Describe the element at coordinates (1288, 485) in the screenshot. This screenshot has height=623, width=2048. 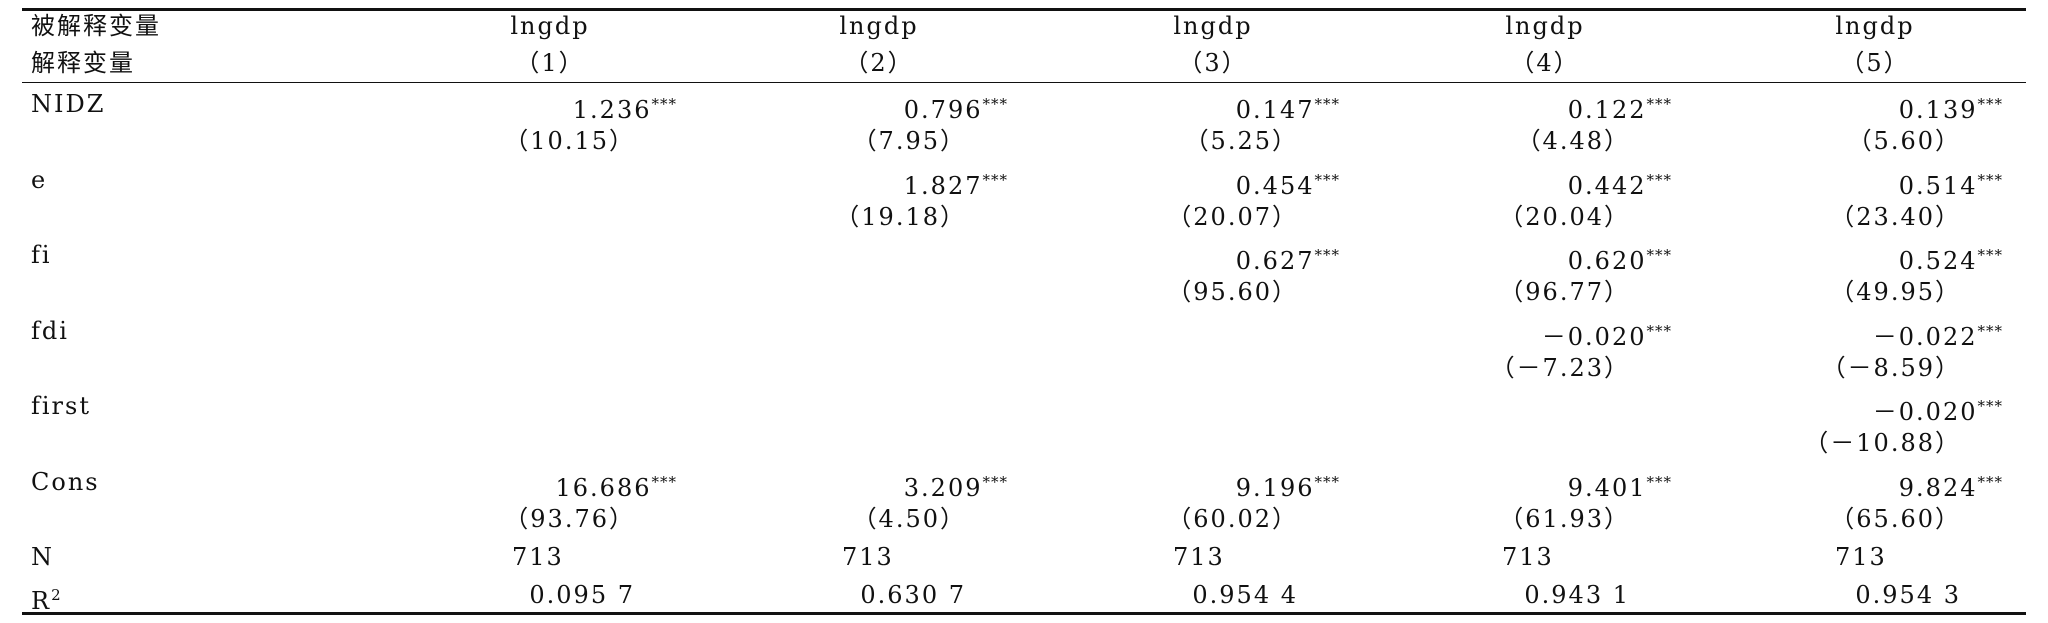
I see `coef-cell: 9.196***` at that location.